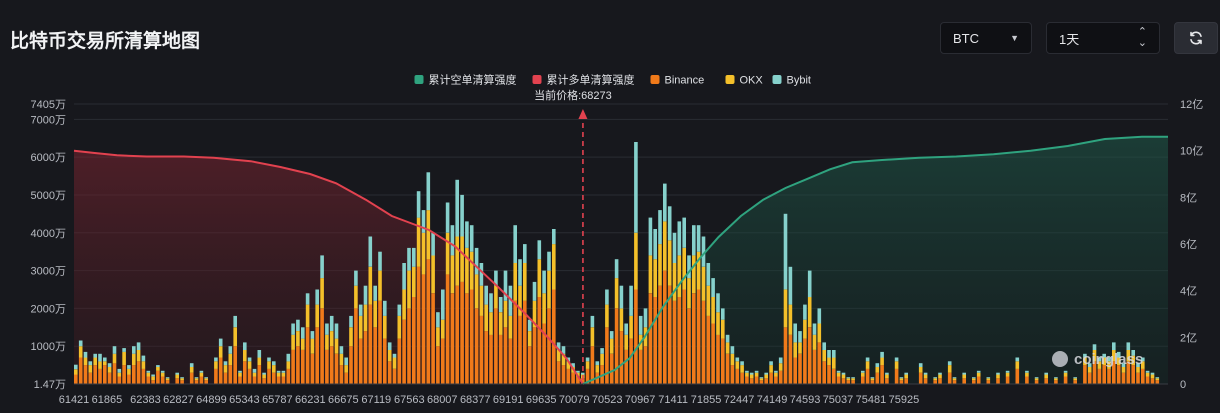  What do you see at coordinates (1108, 359) in the screenshot?
I see `watermark-text: coinglass` at bounding box center [1108, 359].